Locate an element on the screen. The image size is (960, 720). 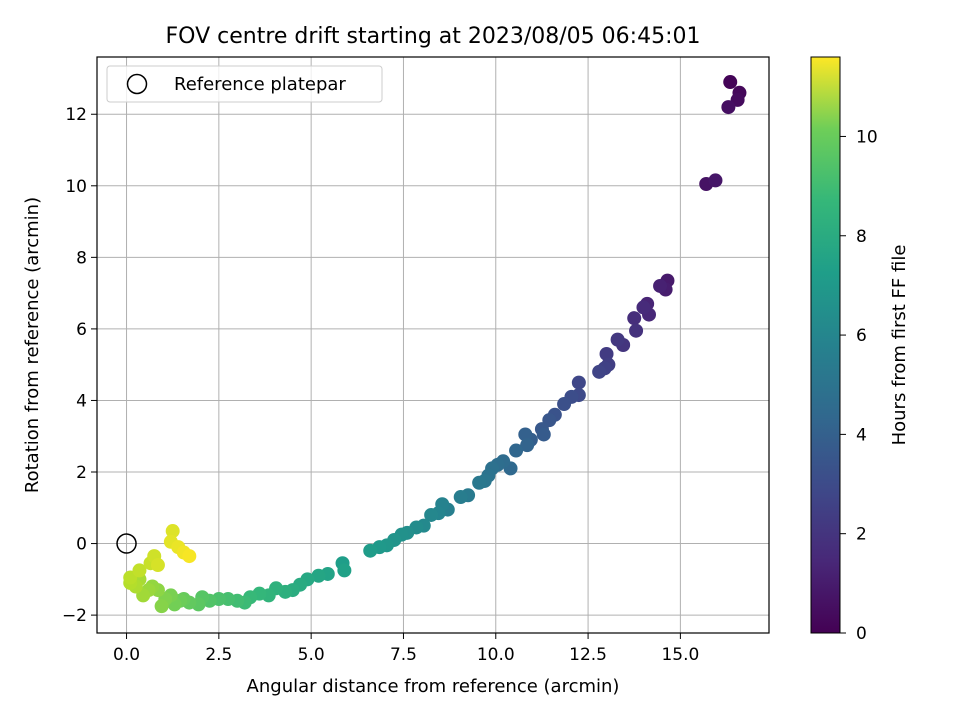
x-tick-label: 5.0 is located at coordinates (311, 655).